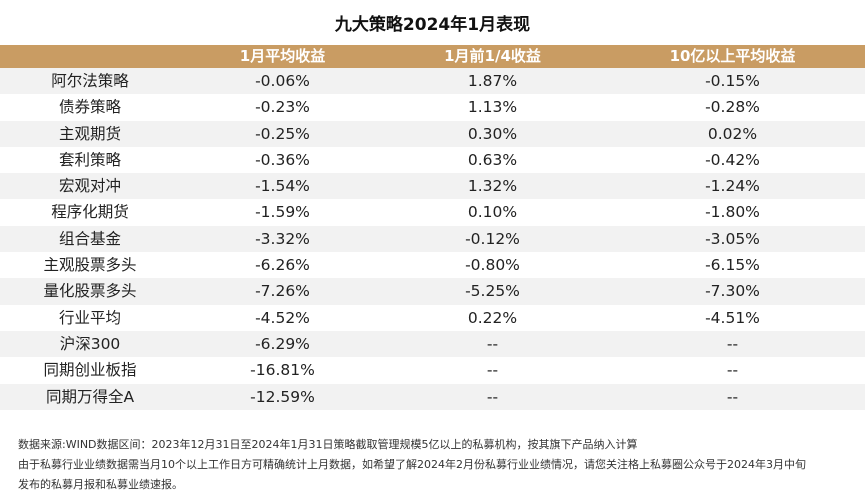 This screenshot has width=865, height=495. What do you see at coordinates (282, 370) in the screenshot?
I see `cell-value: -16.81%` at bounding box center [282, 370].